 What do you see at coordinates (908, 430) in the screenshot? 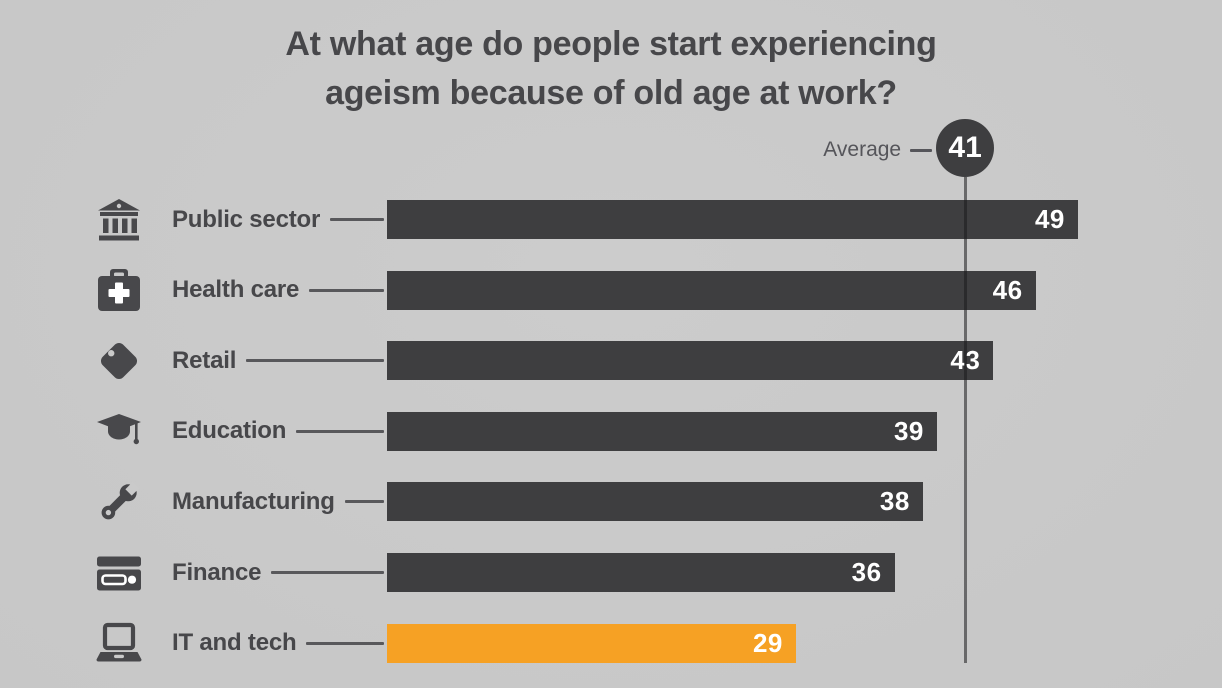
I see `bar-value: 39` at bounding box center [908, 430].